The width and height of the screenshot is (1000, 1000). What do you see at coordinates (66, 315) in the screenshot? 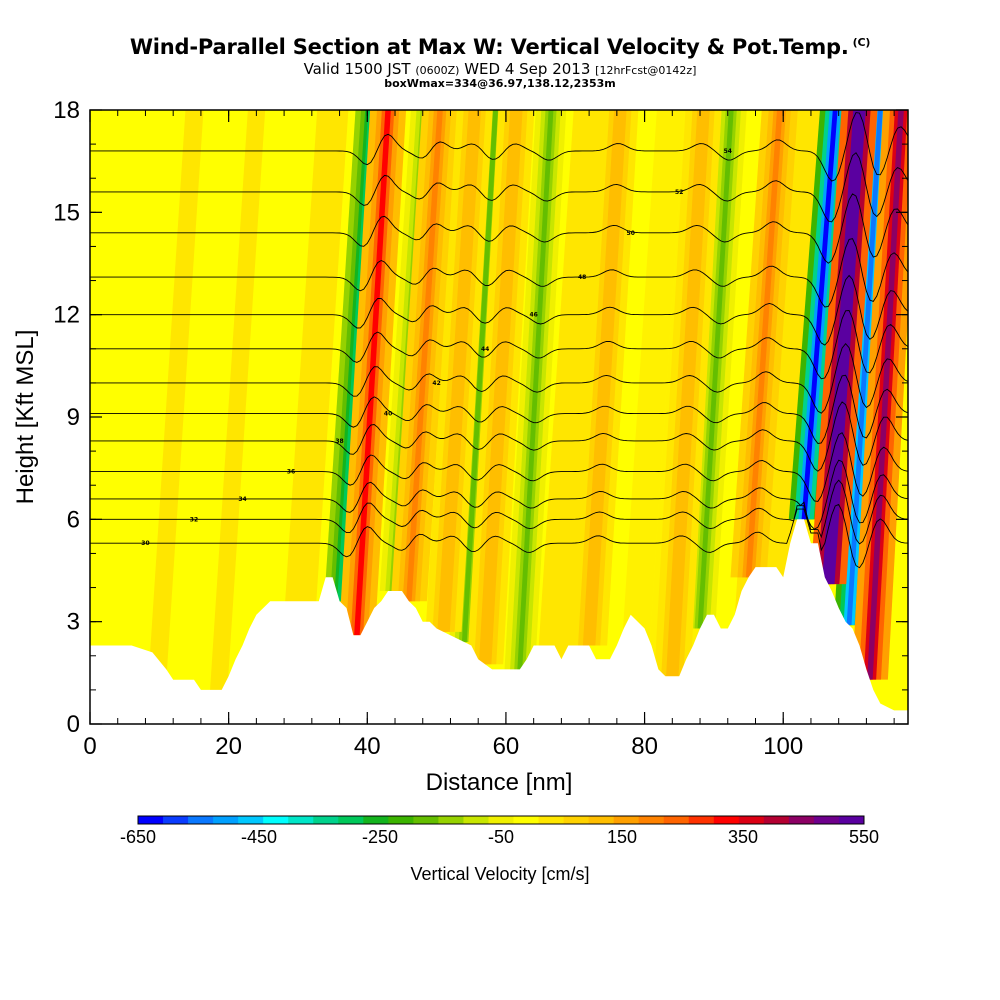
I see `y-tick-label: 12` at bounding box center [66, 315].